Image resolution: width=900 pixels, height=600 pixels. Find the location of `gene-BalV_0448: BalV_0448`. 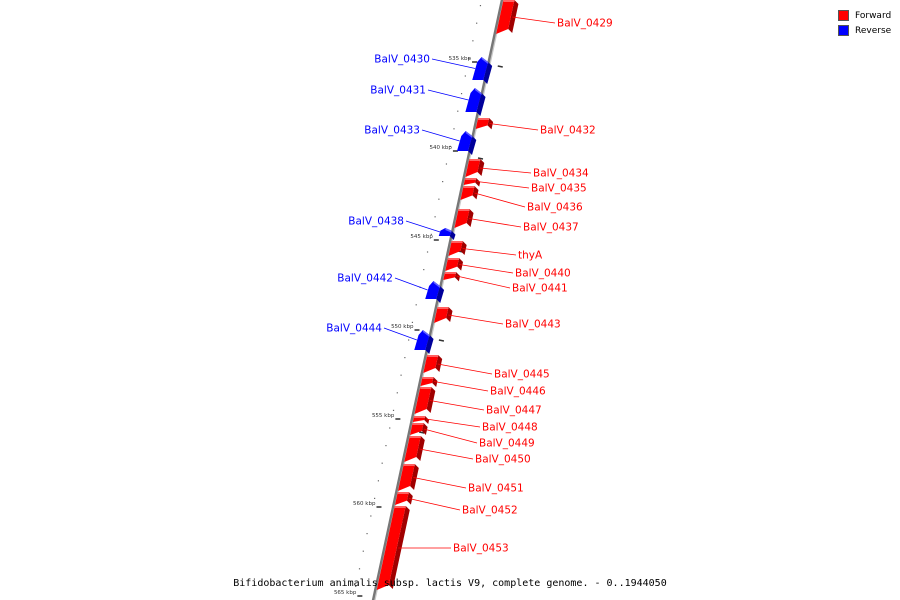

gene-BalV_0448: BalV_0448 is located at coordinates (475, 425).